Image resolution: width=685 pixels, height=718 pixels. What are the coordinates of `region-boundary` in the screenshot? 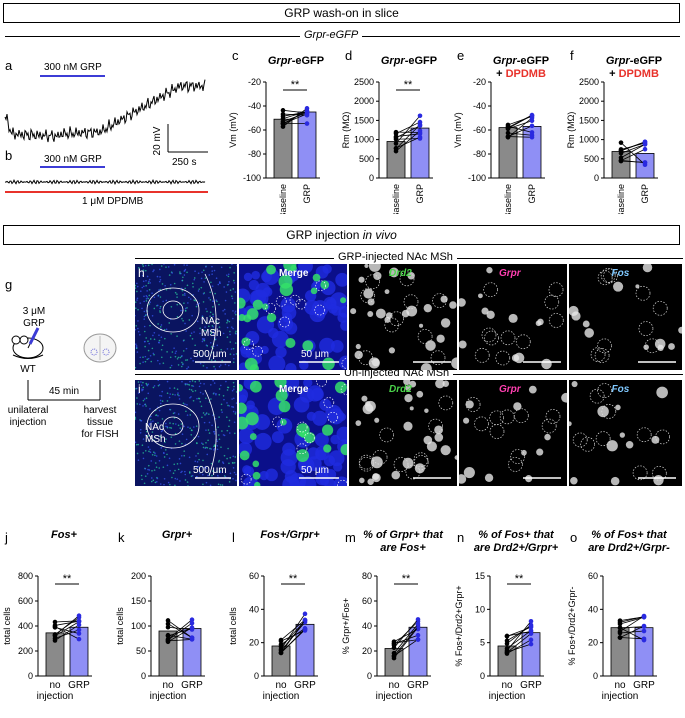 It's located at (210, 317).